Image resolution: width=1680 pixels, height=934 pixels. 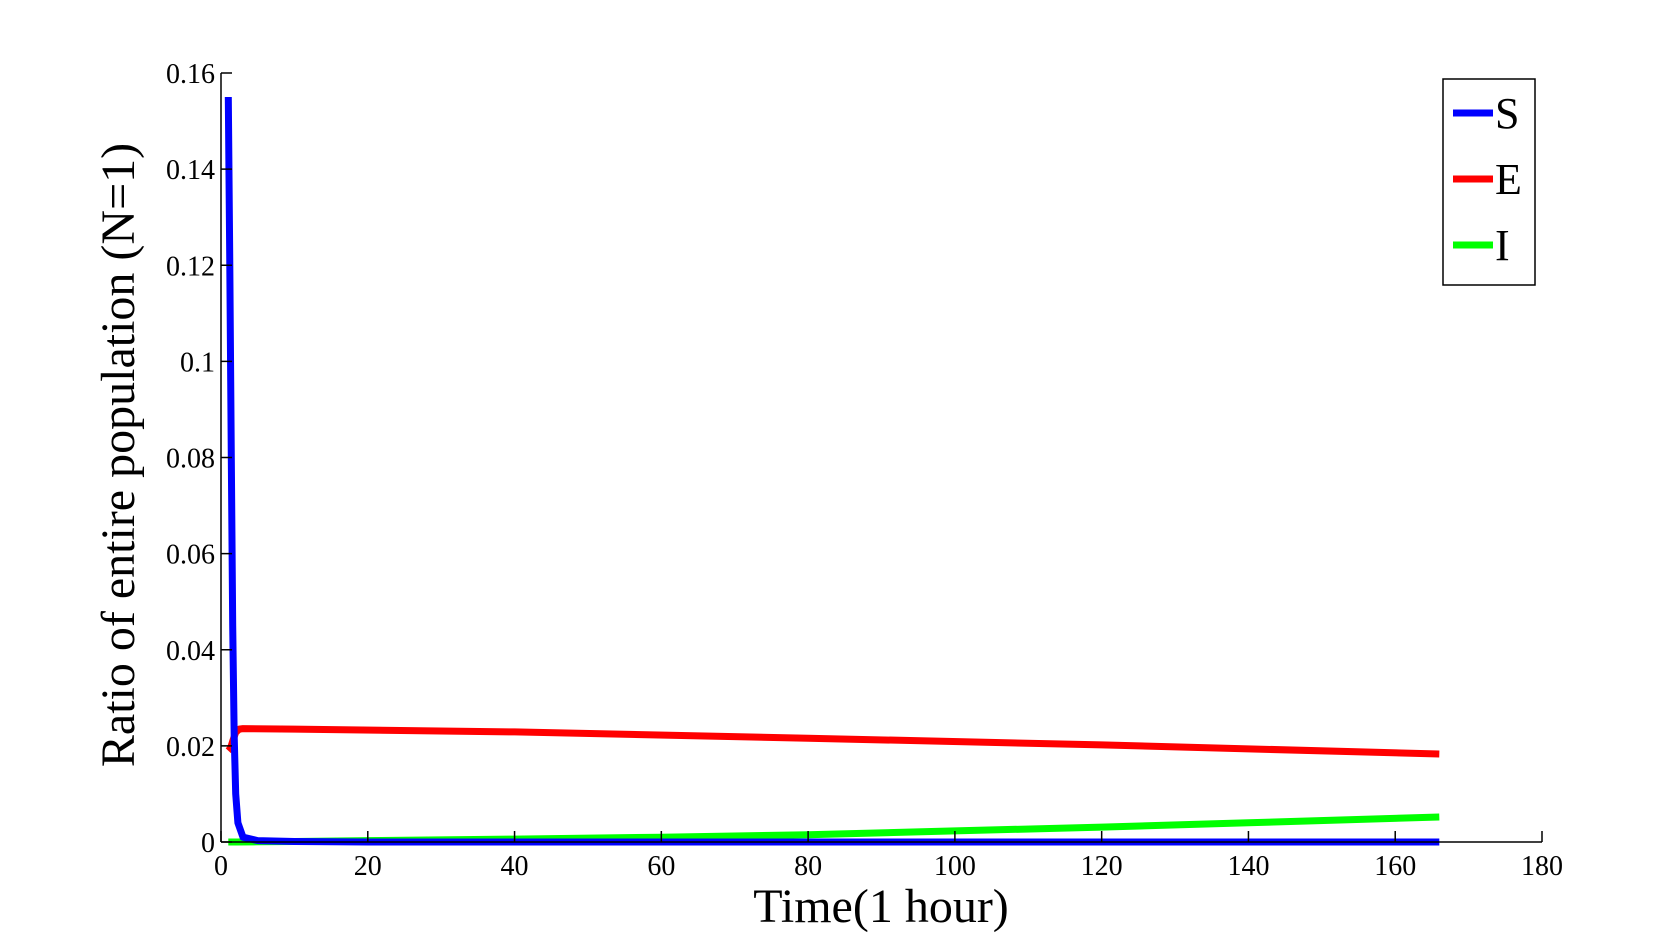 What do you see at coordinates (1395, 866) in the screenshot?
I see `x-tick-label: 160` at bounding box center [1395, 866].